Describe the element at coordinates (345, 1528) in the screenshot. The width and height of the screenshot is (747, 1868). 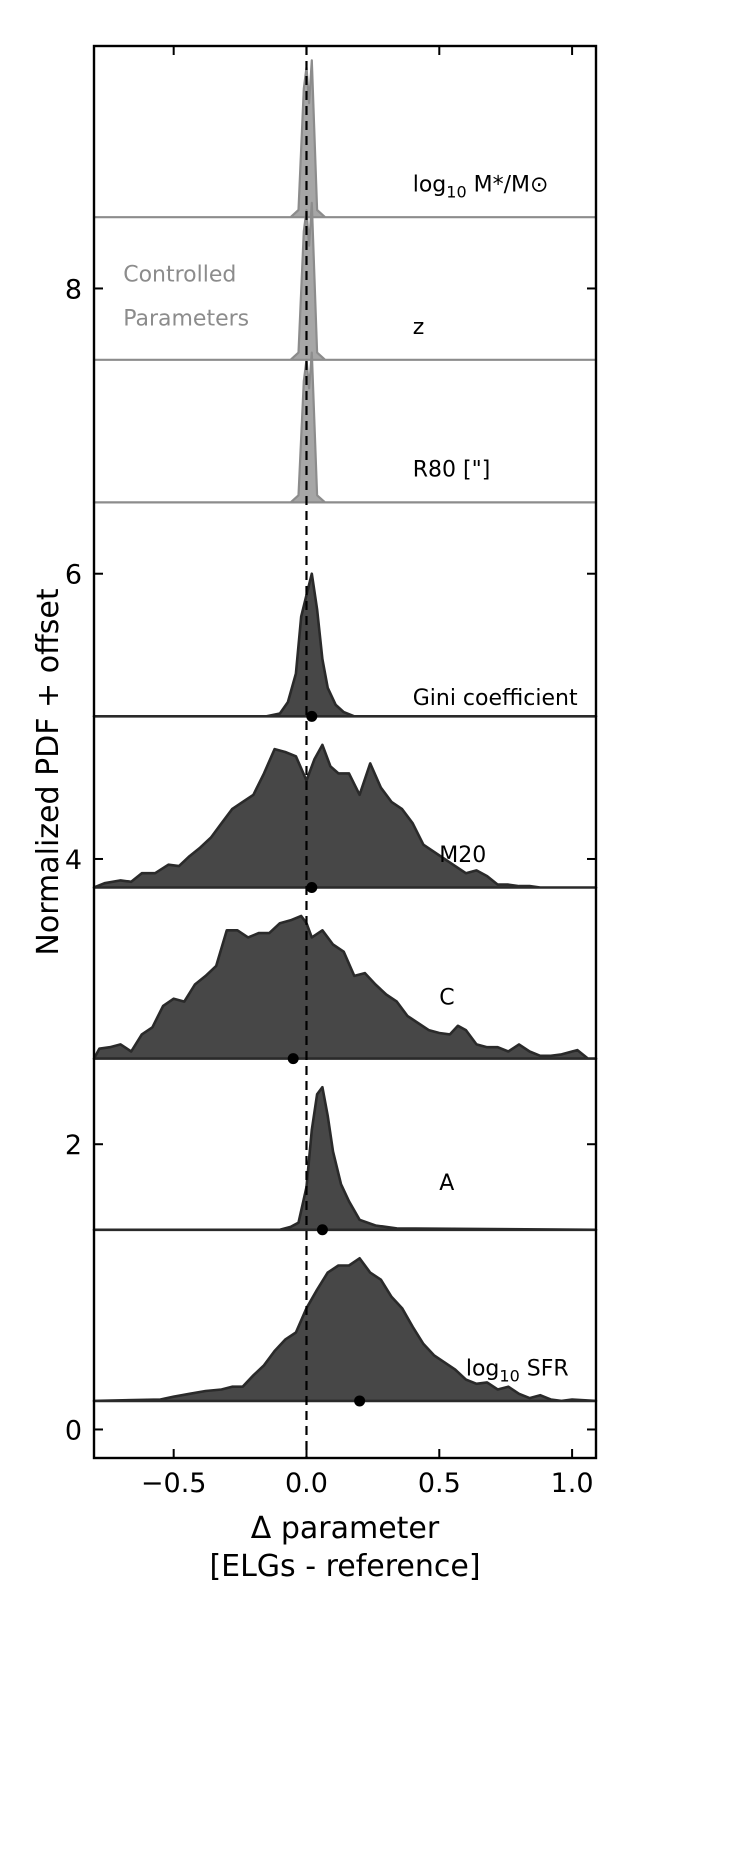
I see `x-axis-title: Δ parameter` at that location.